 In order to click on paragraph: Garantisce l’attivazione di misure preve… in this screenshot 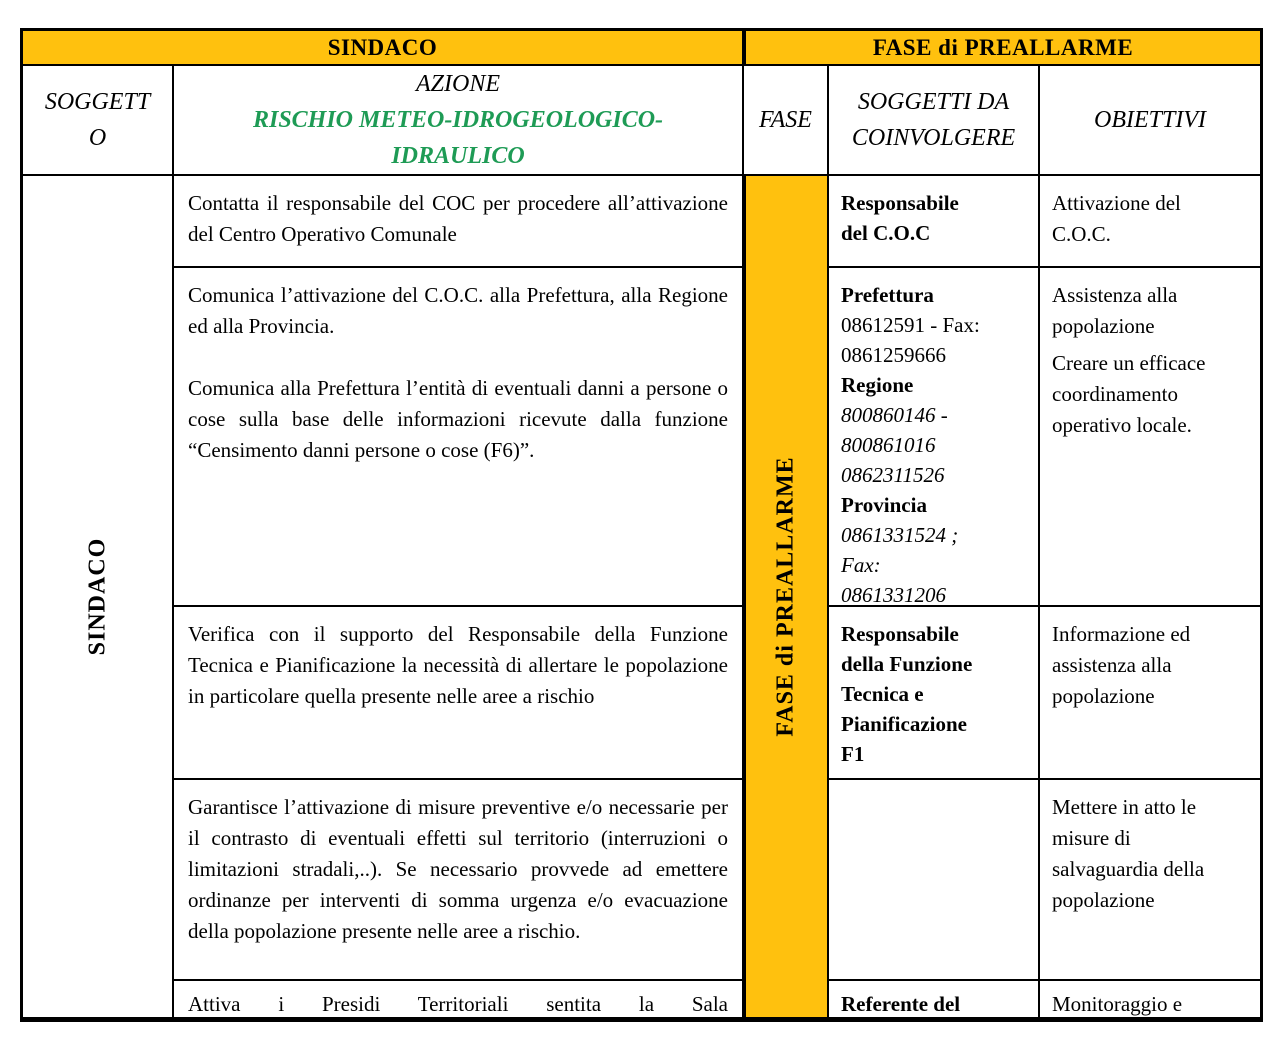, I will do `click(458, 869)`.